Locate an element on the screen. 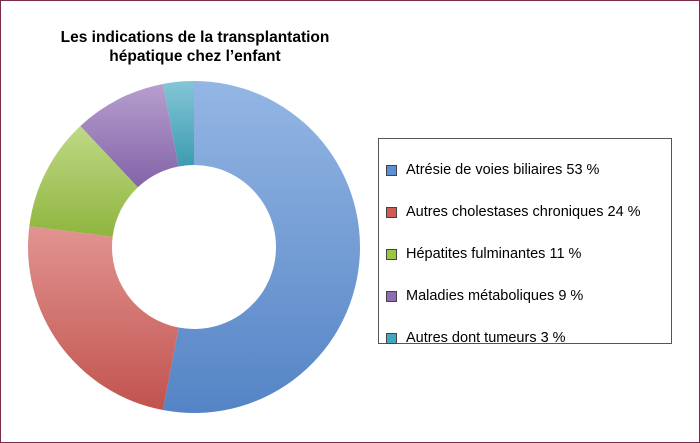 The height and width of the screenshot is (443, 700). legend-label-1: Atrésie de voies biliaires 53 % is located at coordinates (503, 170).